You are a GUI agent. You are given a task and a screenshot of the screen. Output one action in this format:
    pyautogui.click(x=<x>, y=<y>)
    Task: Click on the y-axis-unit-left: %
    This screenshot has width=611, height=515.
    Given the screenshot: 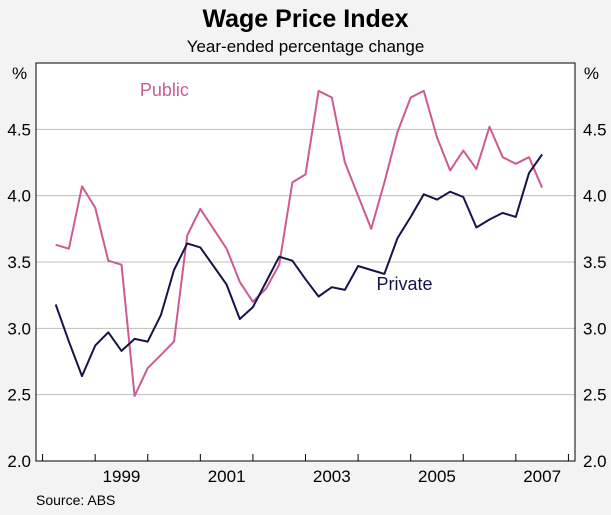 What is the action you would take?
    pyautogui.click(x=19, y=73)
    